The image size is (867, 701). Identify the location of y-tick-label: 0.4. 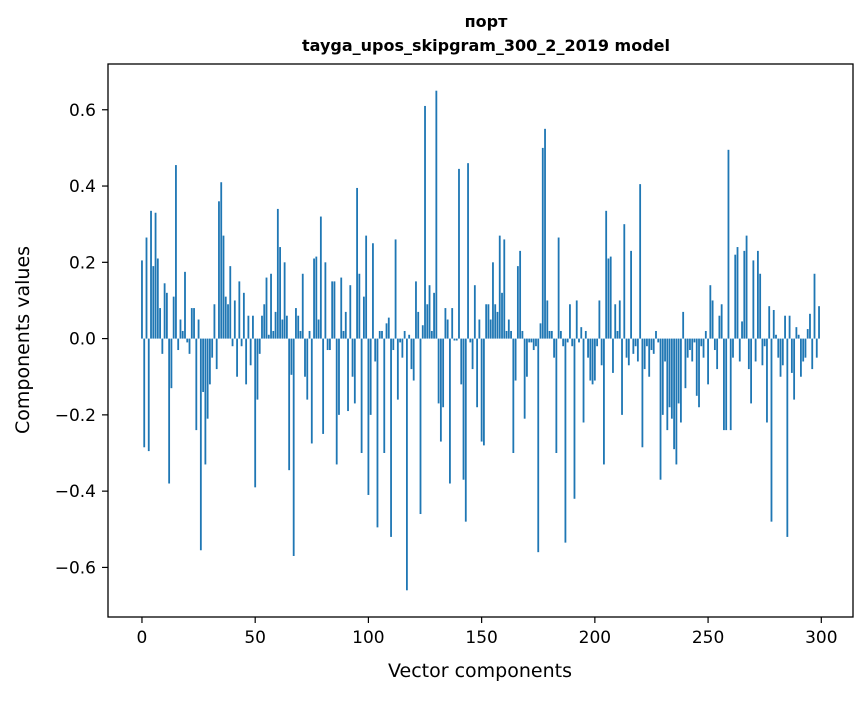
(82, 187).